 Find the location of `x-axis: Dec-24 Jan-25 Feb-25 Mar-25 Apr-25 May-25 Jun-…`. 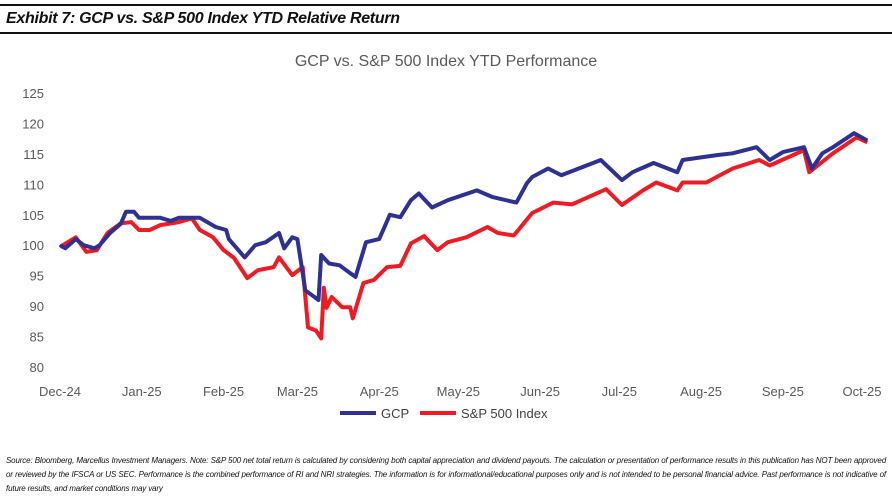

x-axis: Dec-24 Jan-25 Feb-25 Mar-25 Apr-25 May-25 Jun-… is located at coordinates (460, 391).